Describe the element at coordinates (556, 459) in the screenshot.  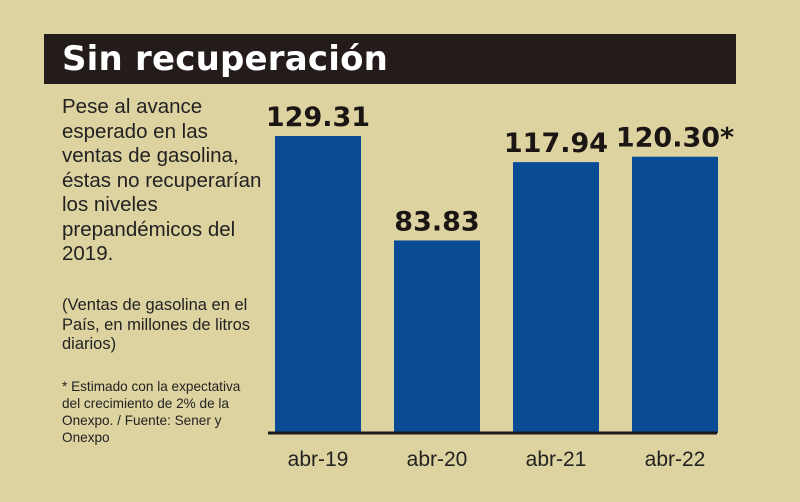
I see `x-tick-label-abr-21: abr-21` at that location.